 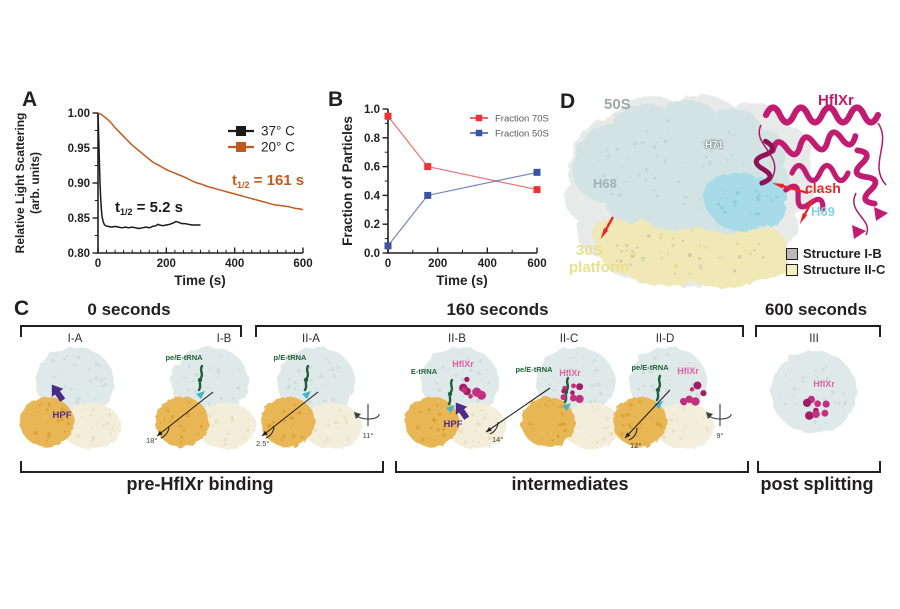 I want to click on svg-text: Fraction 50S, so click(x=522, y=134).